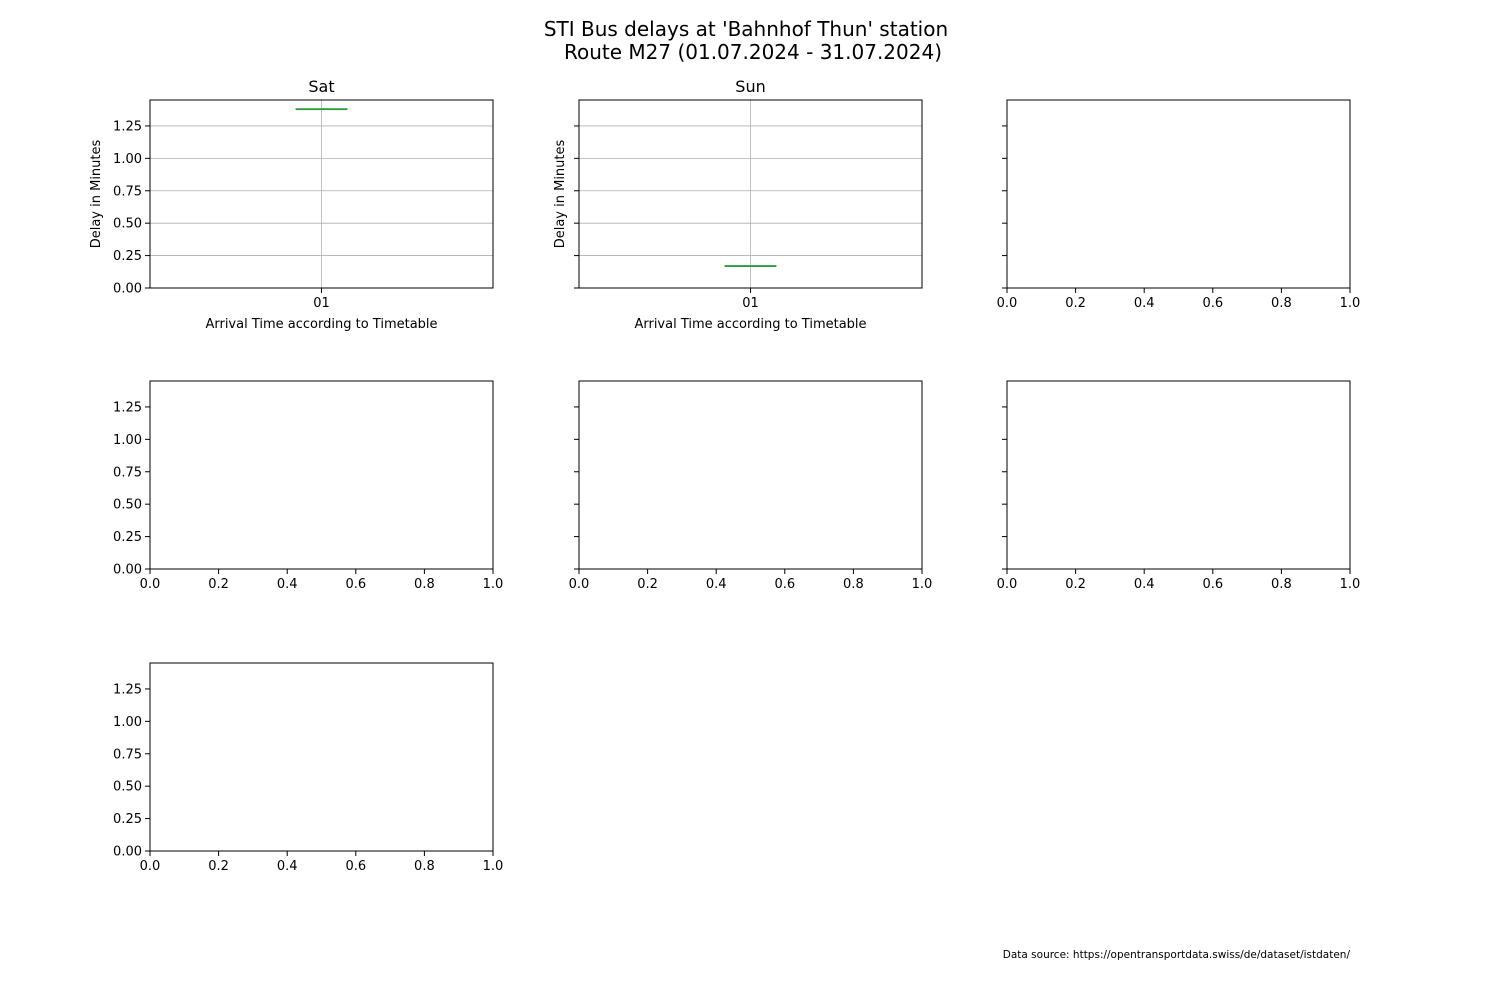  What do you see at coordinates (746, 29) in the screenshot?
I see `figure-title-line-1: STI Bus delays at 'Bahnhof Thun' station` at bounding box center [746, 29].